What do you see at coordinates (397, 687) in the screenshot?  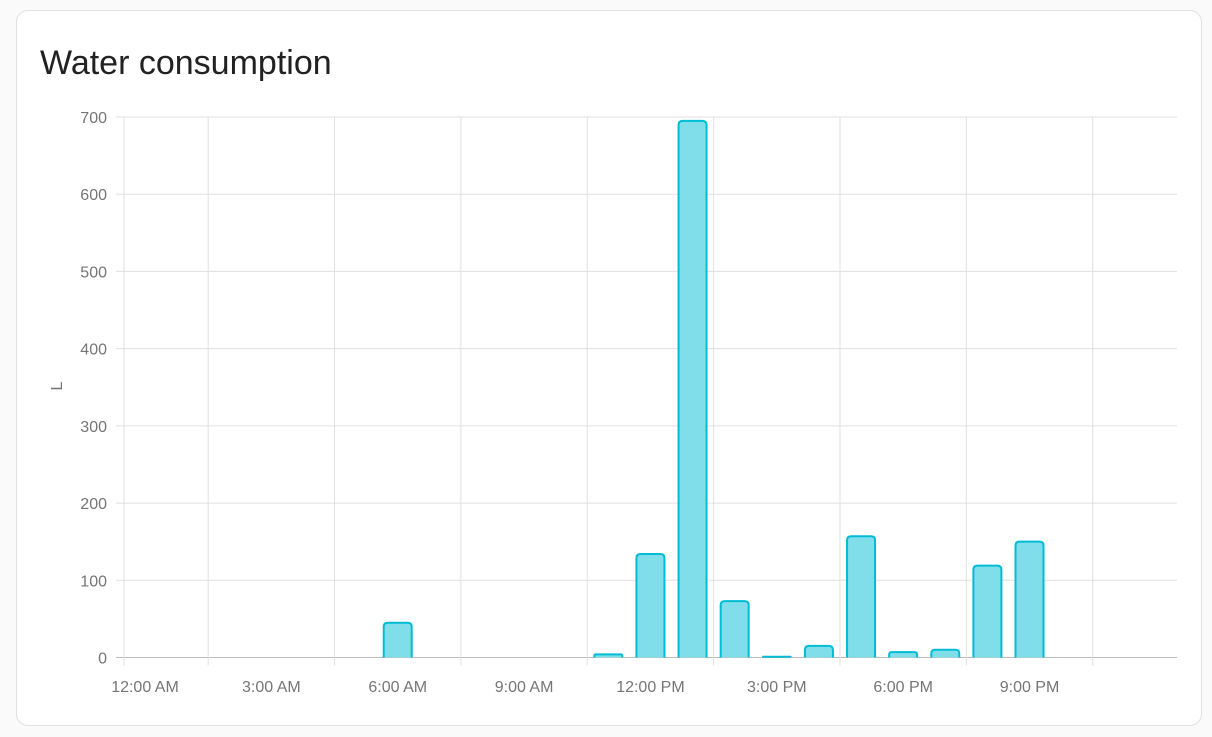 I see `x-tick-label: 6:00 AM` at bounding box center [397, 687].